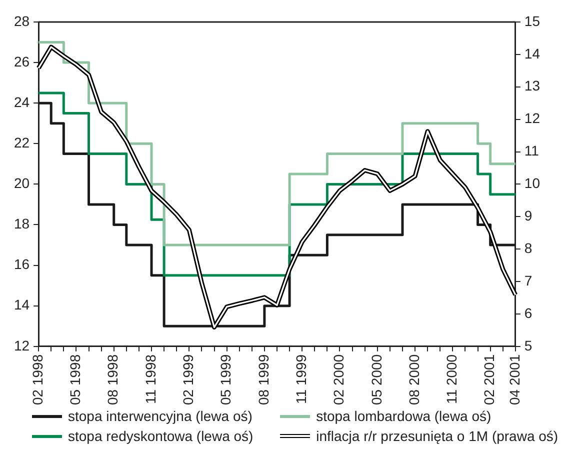  What do you see at coordinates (22, 304) in the screenshot?
I see `y-tick-label: 14` at bounding box center [22, 304].